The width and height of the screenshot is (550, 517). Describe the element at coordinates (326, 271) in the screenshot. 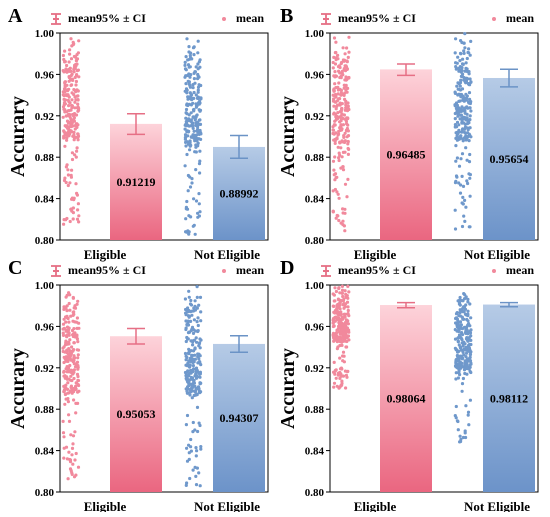

I see `legend-ci-mid` at that location.